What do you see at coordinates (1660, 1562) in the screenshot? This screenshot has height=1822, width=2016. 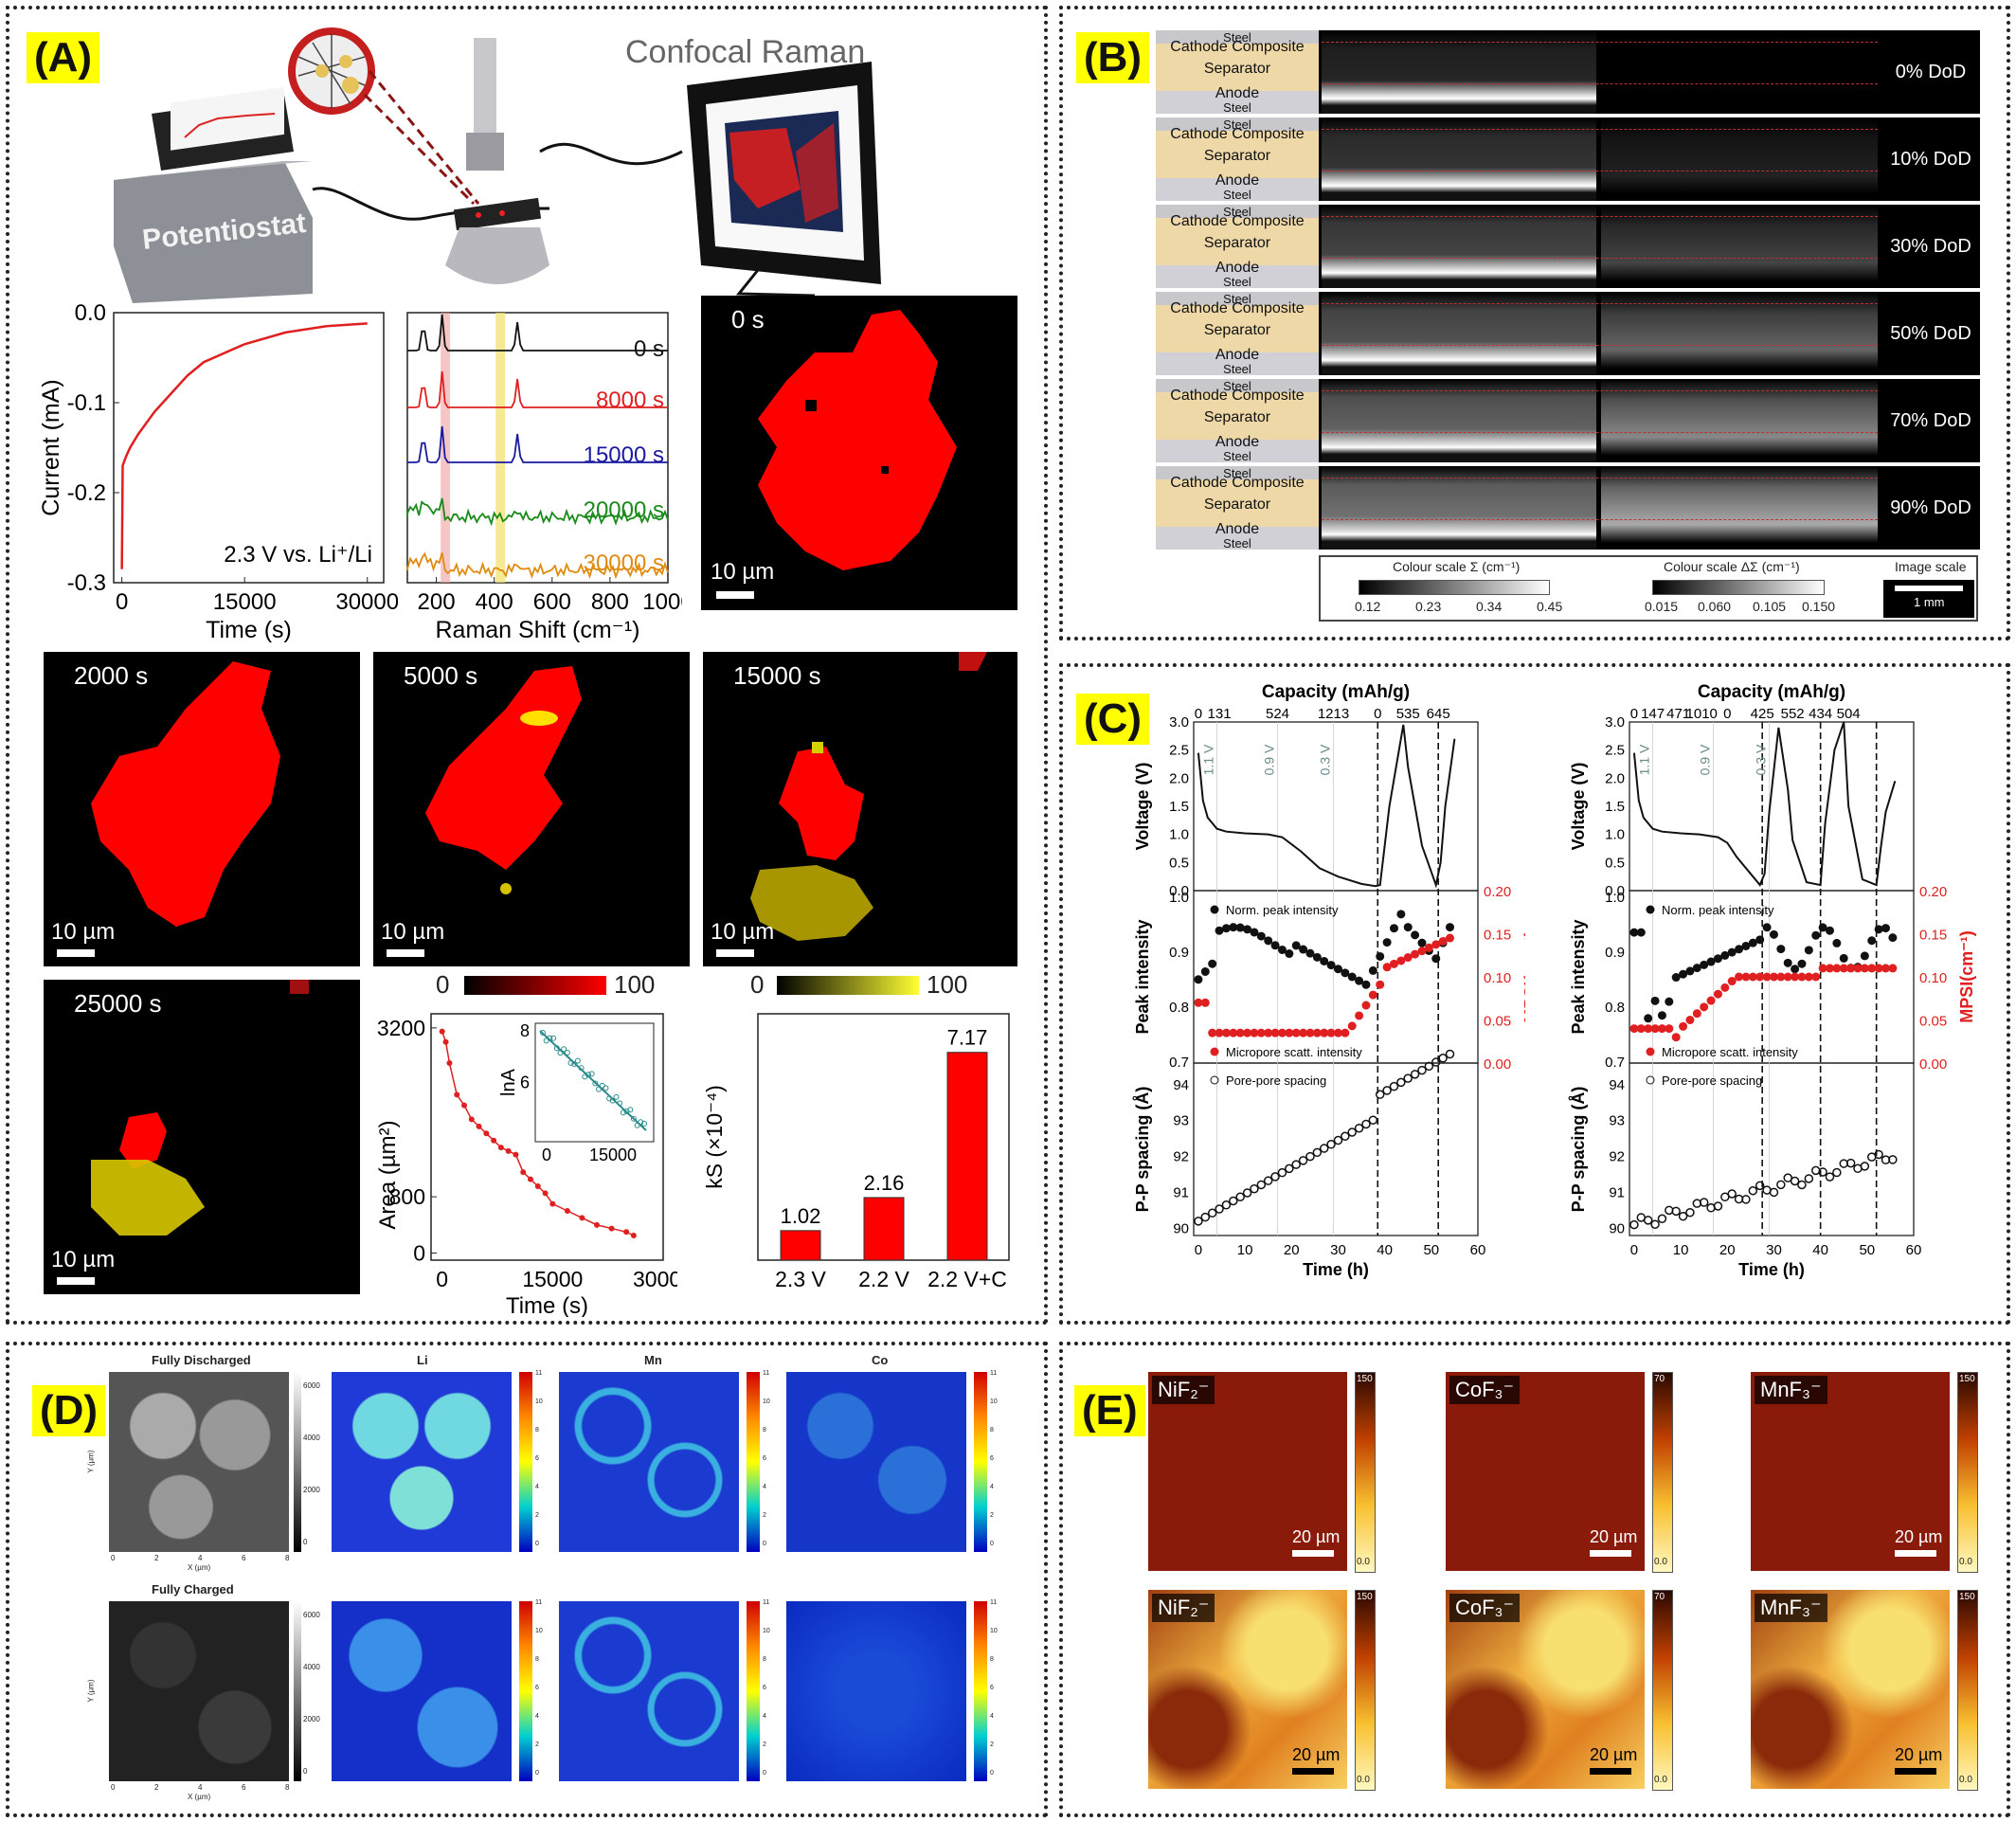 I see `colorbar-min: 0.0` at bounding box center [1660, 1562].